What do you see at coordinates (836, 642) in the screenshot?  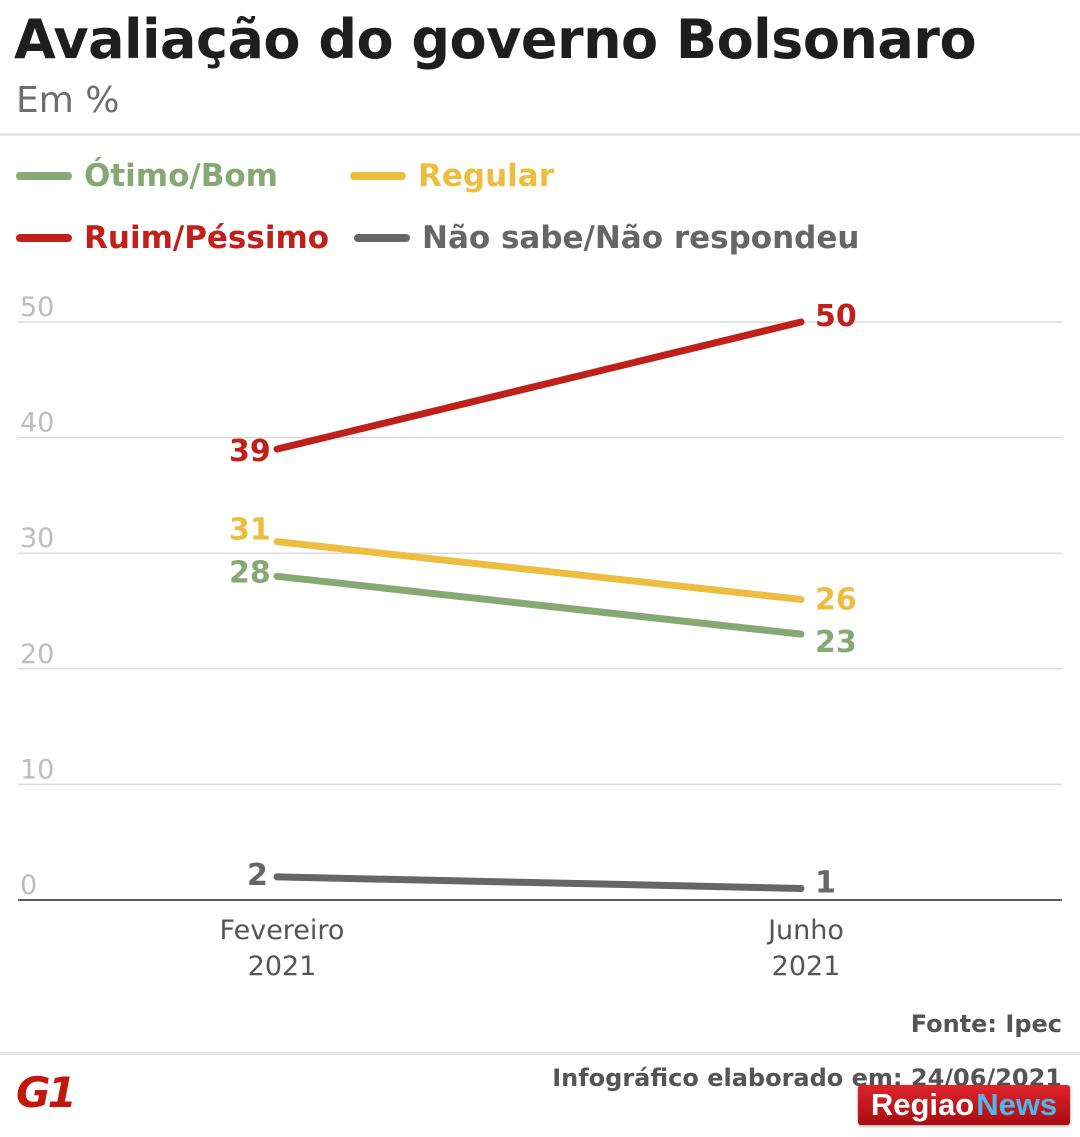 I see `data-label-otimo-bom-1: 23` at bounding box center [836, 642].